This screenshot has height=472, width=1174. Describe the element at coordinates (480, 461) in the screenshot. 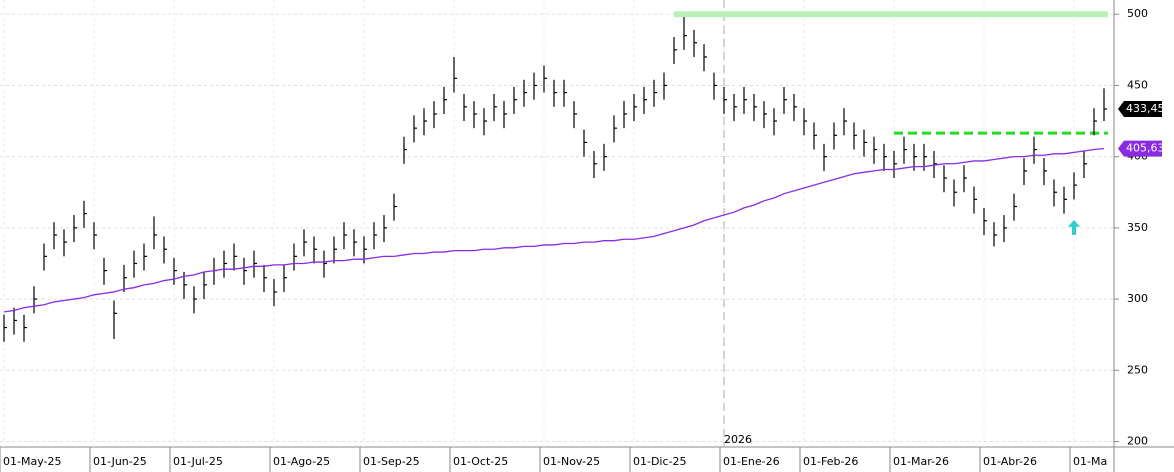

I see `x-tick-label: 01-Oct-25` at that location.